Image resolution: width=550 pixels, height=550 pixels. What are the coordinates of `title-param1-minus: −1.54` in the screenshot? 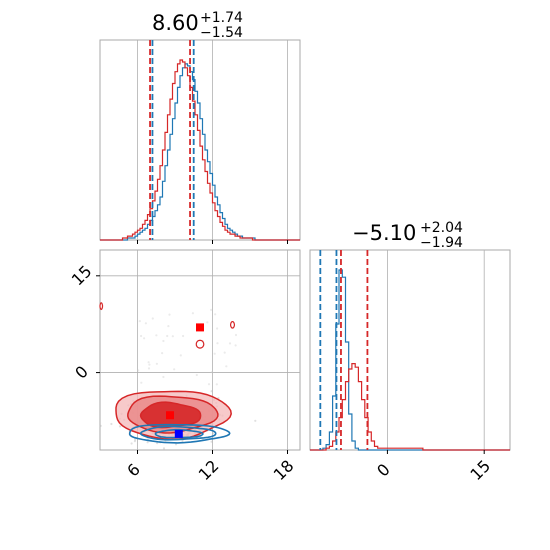 It's located at (221, 33).